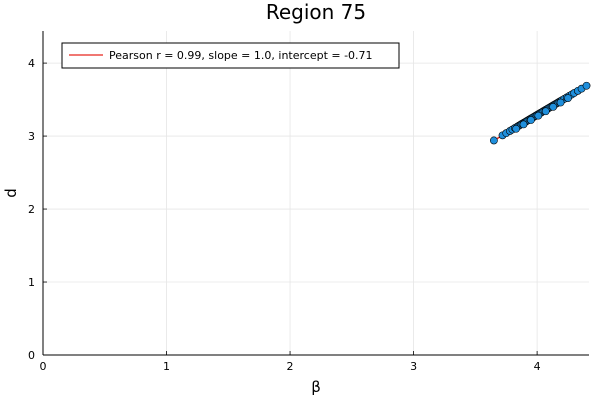 The width and height of the screenshot is (600, 400). I want to click on scatter-points, so click(540, 113).